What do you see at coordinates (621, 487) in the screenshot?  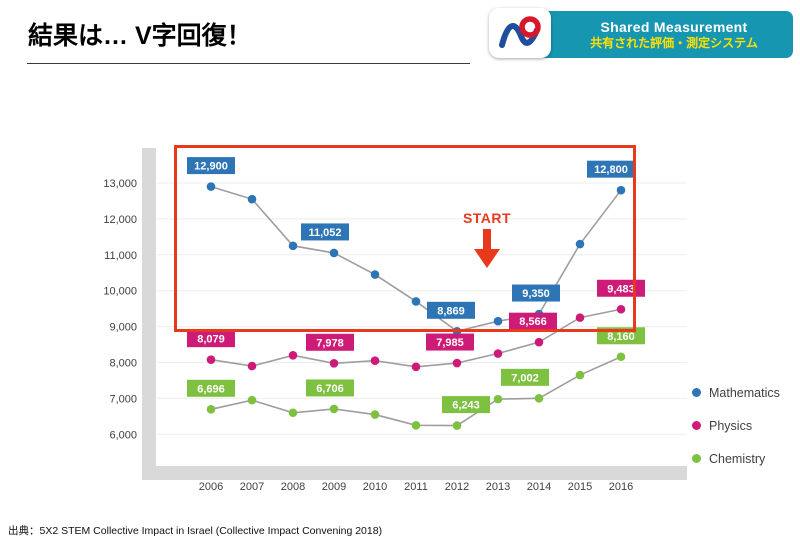 I see `x-tick-label: 2016` at bounding box center [621, 487].